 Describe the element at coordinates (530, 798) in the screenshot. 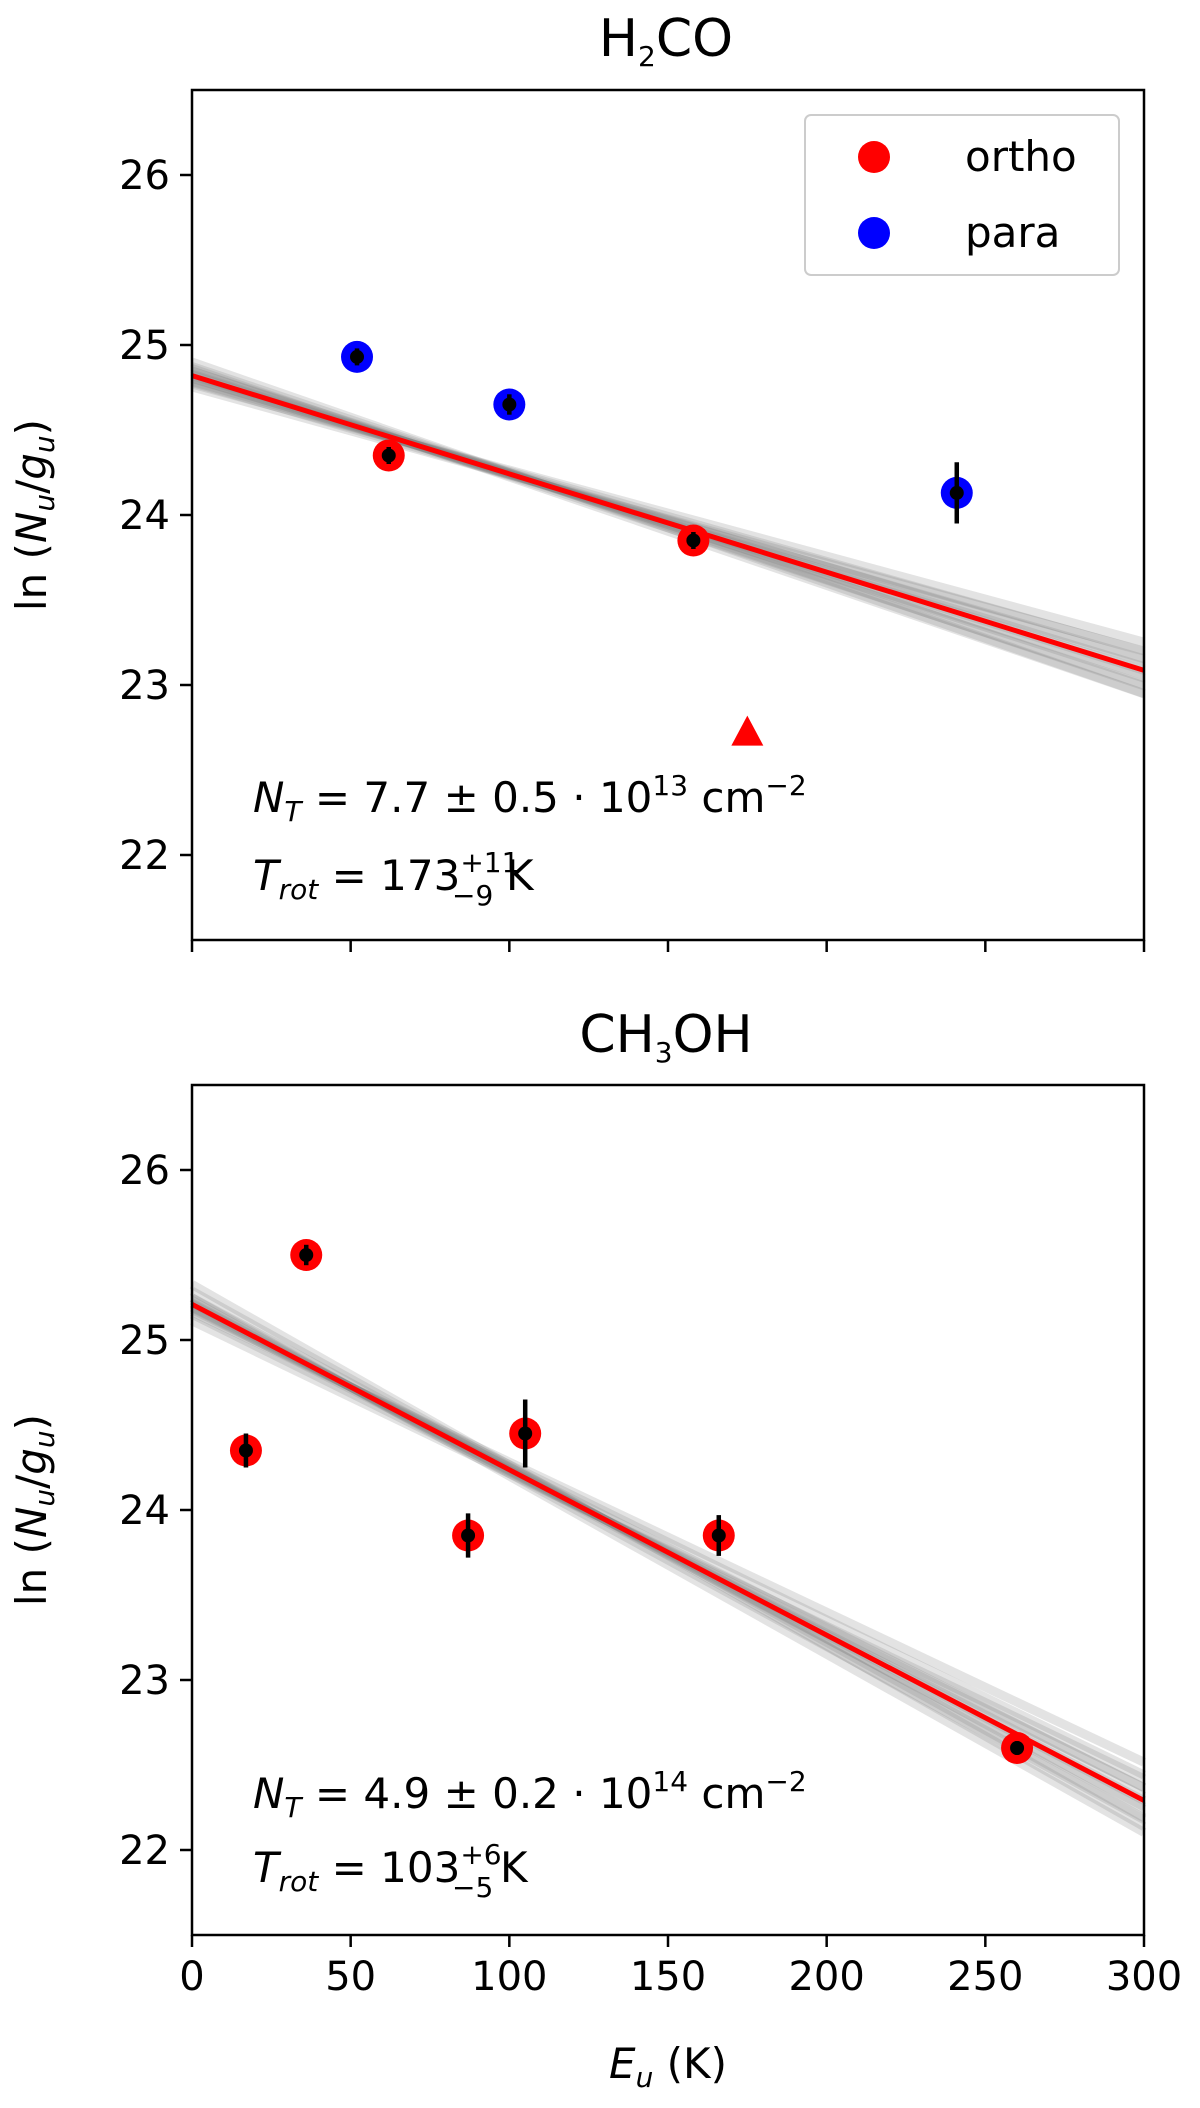

I see `column-density-annotation: NT = 7.7 ± 0.5 · 1013 cm−2` at that location.